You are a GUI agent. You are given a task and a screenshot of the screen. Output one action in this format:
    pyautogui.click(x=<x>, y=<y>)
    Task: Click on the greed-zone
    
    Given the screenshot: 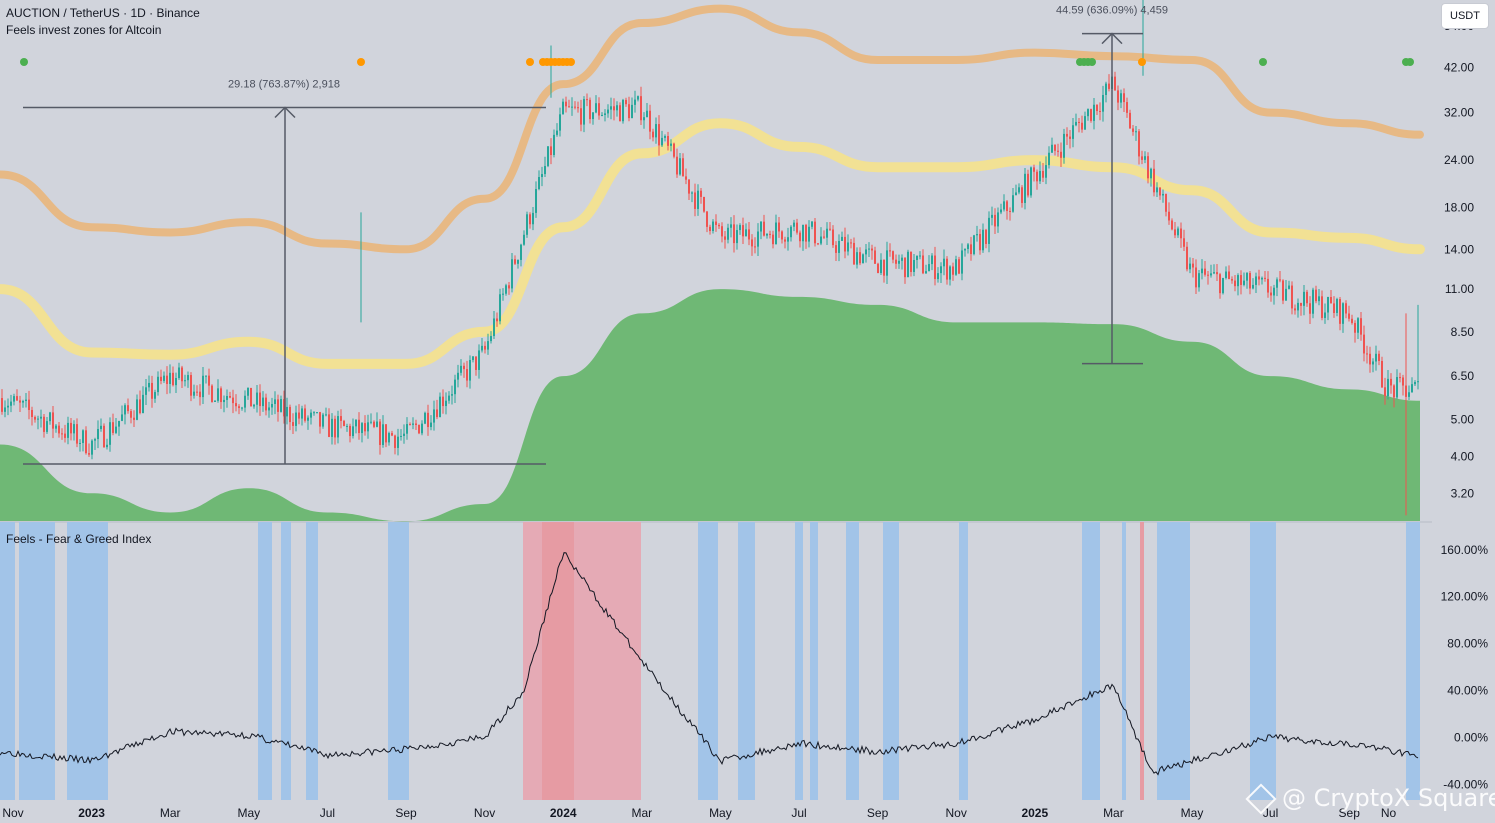 What is the action you would take?
    pyautogui.click(x=1142, y=661)
    